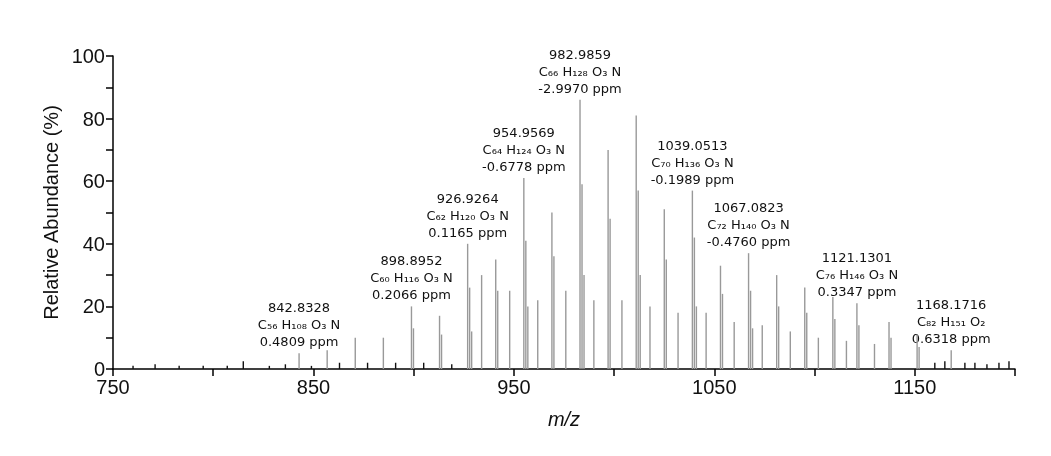 The image size is (1051, 456). I want to click on y-tick-label: 60, so click(93, 181).